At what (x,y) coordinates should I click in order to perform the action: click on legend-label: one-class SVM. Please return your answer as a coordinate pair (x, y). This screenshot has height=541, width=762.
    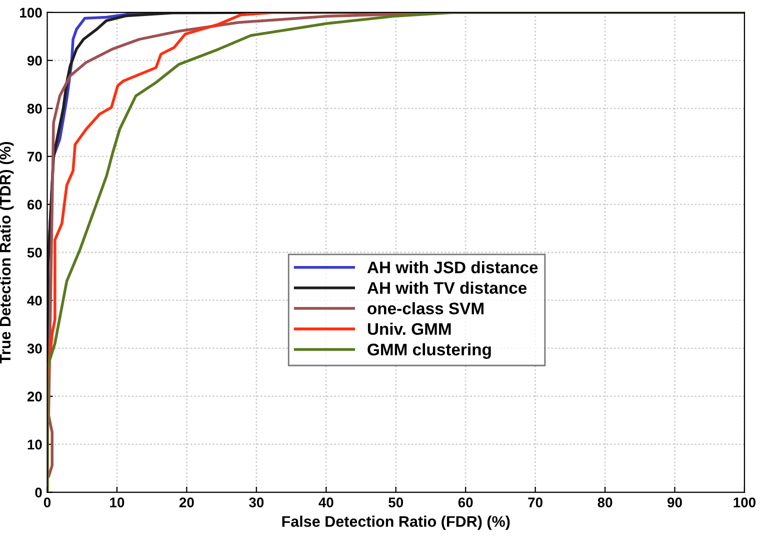
    Looking at the image, I should click on (426, 308).